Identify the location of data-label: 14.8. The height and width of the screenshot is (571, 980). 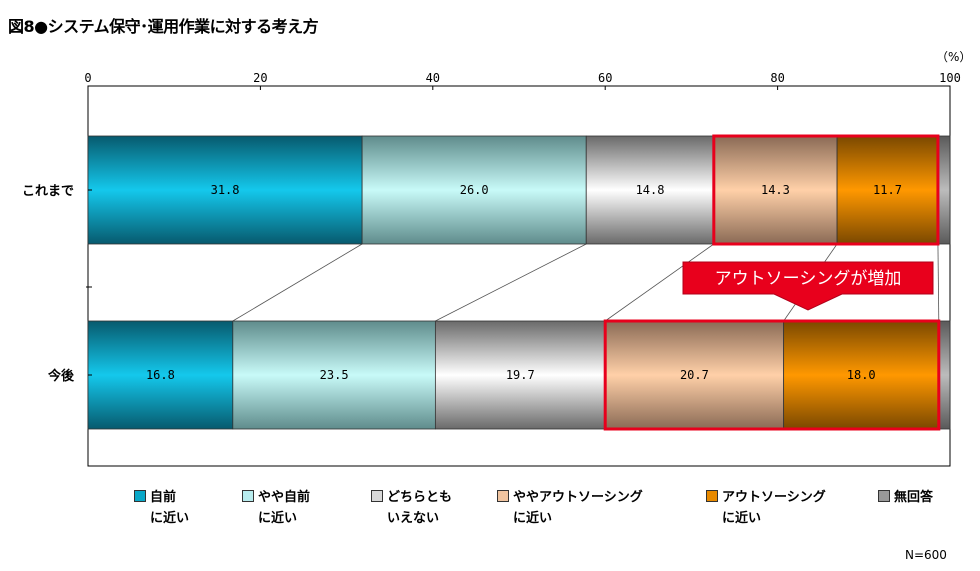
(650, 190).